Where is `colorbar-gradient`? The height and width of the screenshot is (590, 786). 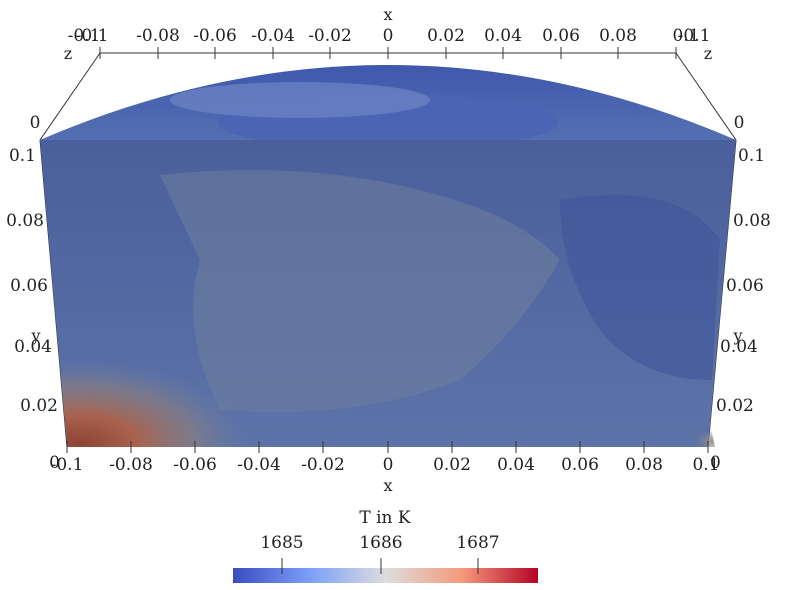 colorbar-gradient is located at coordinates (385, 575).